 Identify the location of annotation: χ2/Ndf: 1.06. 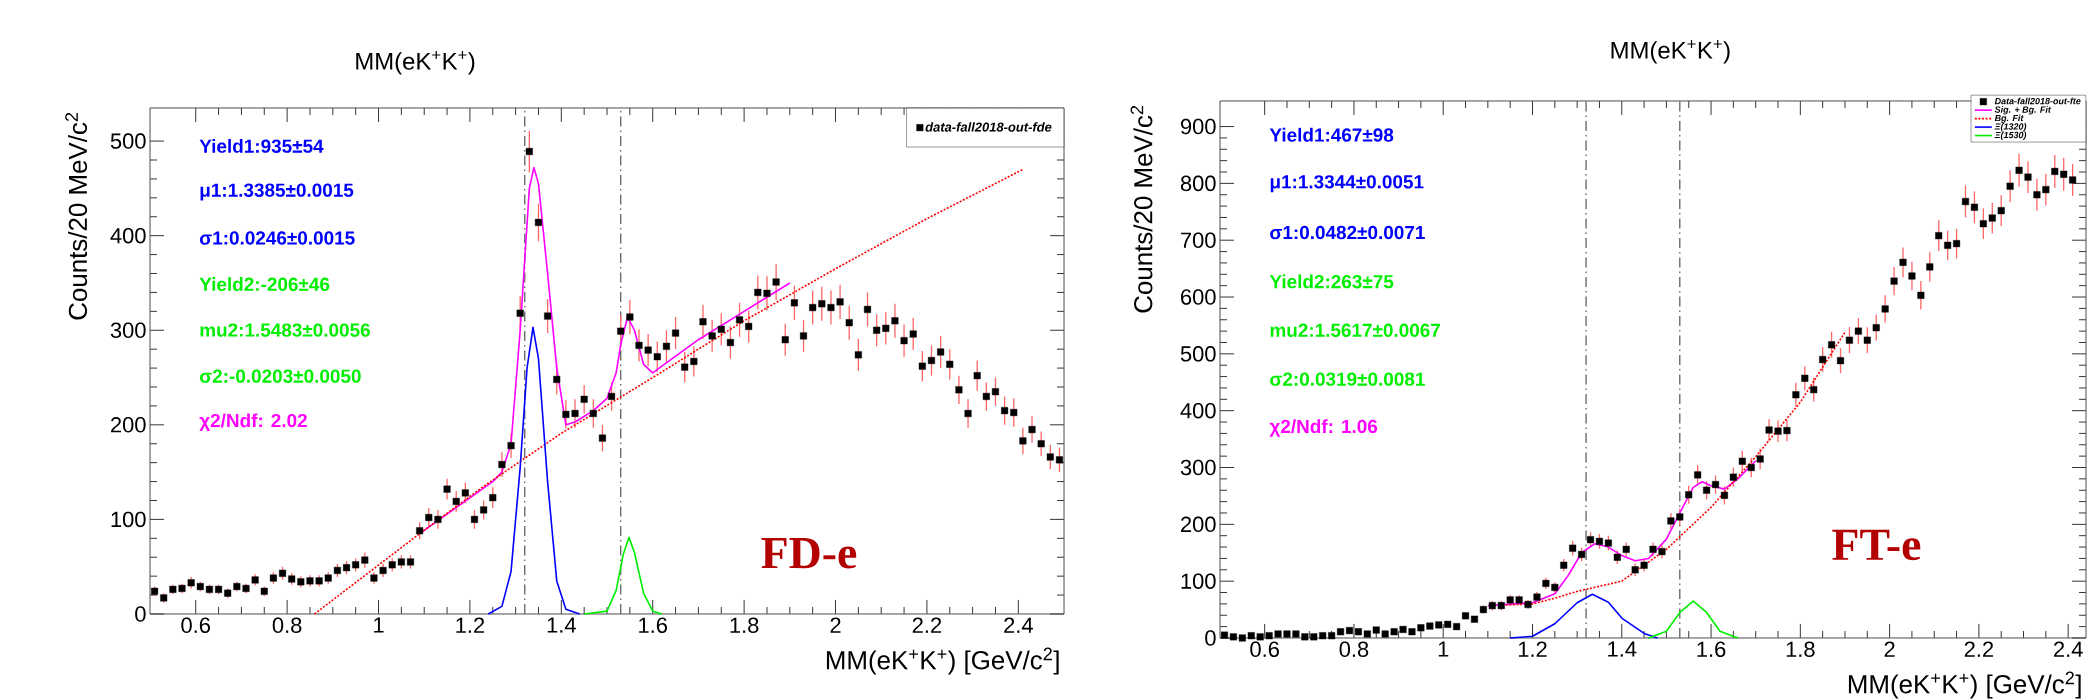
(1323, 428).